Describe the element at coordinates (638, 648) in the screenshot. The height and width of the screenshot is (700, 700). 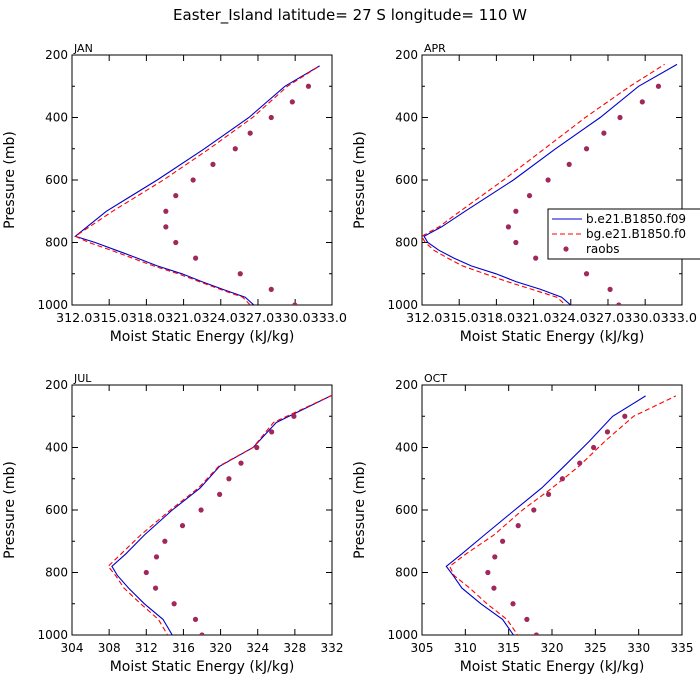
I see `x-tick-label: 330` at that location.